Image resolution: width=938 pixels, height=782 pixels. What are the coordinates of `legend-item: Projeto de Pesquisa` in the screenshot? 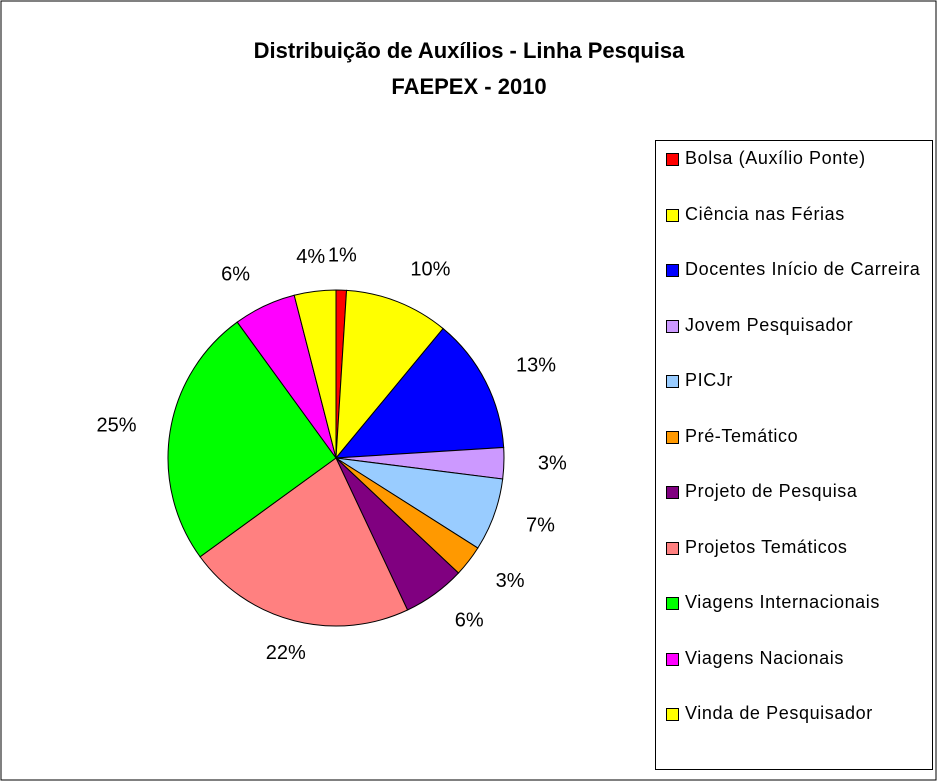 It's located at (794, 508).